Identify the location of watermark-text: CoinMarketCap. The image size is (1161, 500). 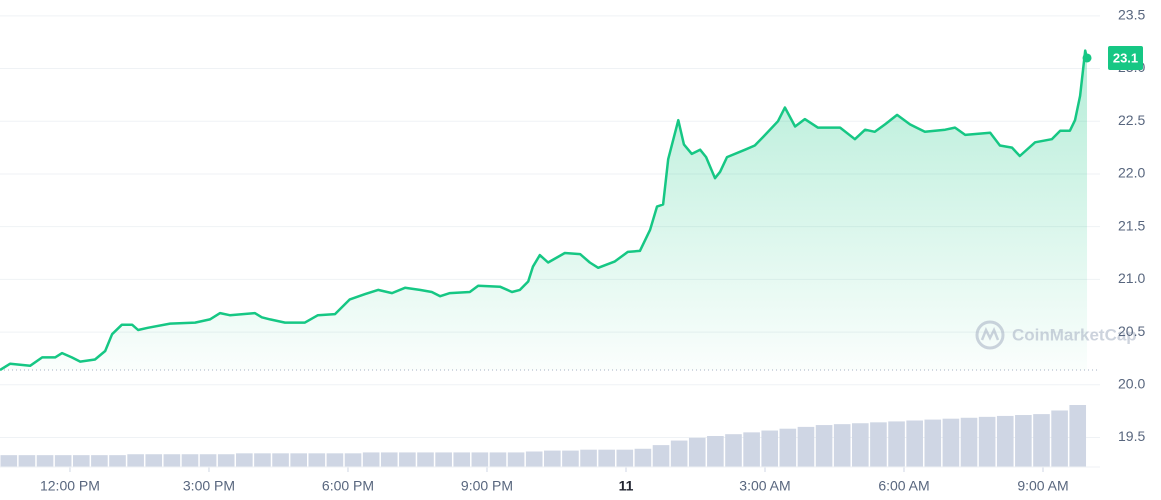
(1074, 334).